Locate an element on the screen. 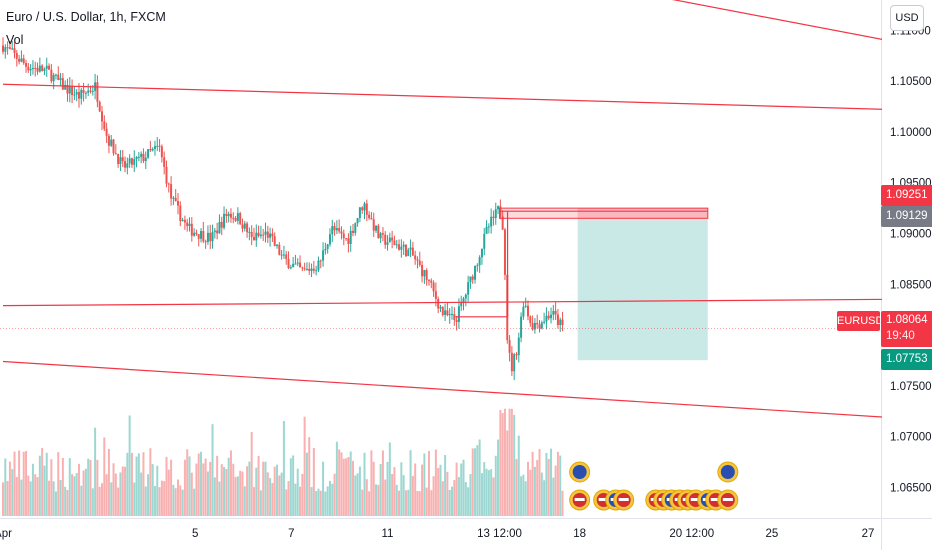 The image size is (932, 550). flag-stripe is located at coordinates (623, 499).